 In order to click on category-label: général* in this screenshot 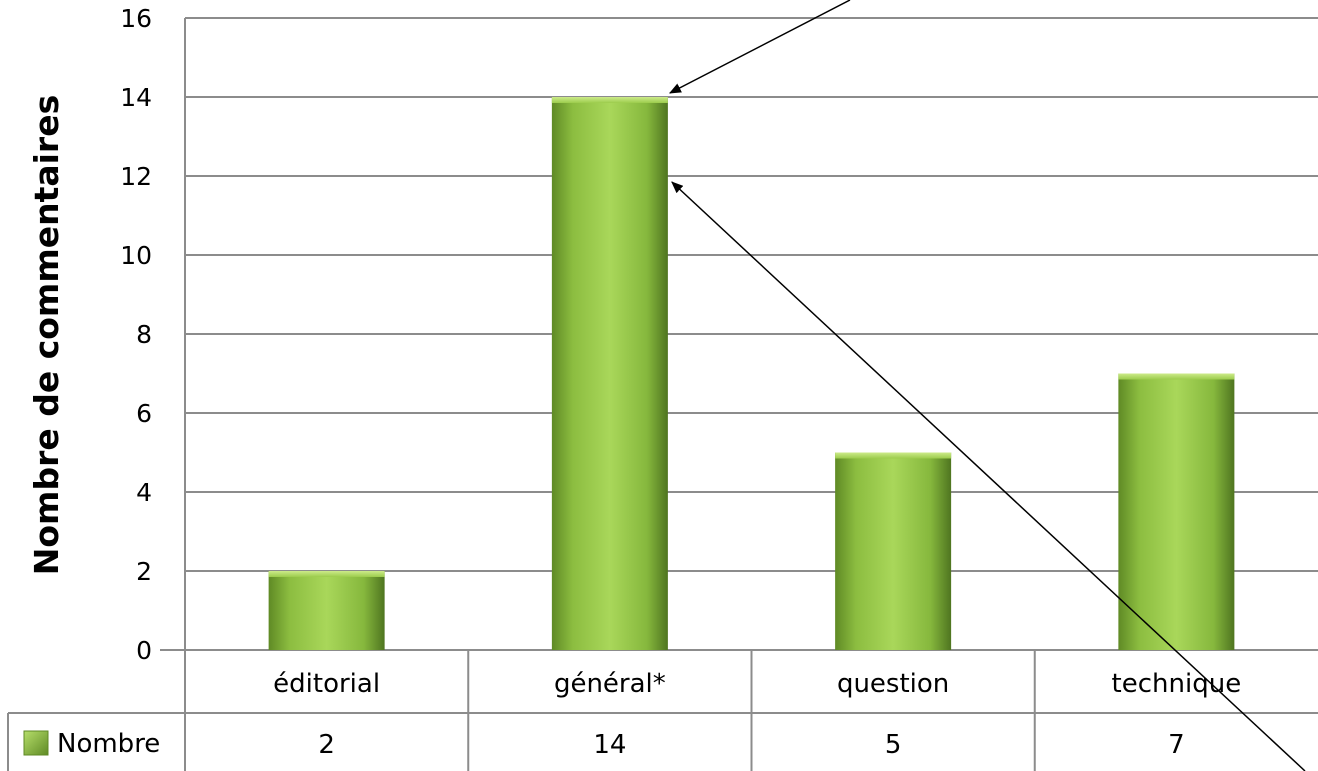, I will do `click(610, 684)`.